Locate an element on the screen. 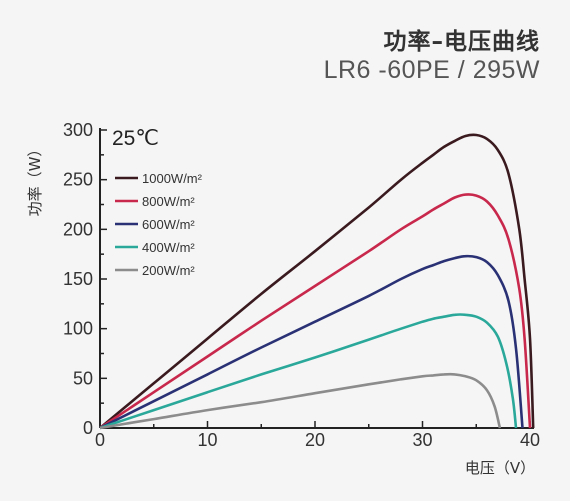  legend-label-5: 200W/m² is located at coordinates (168, 270).